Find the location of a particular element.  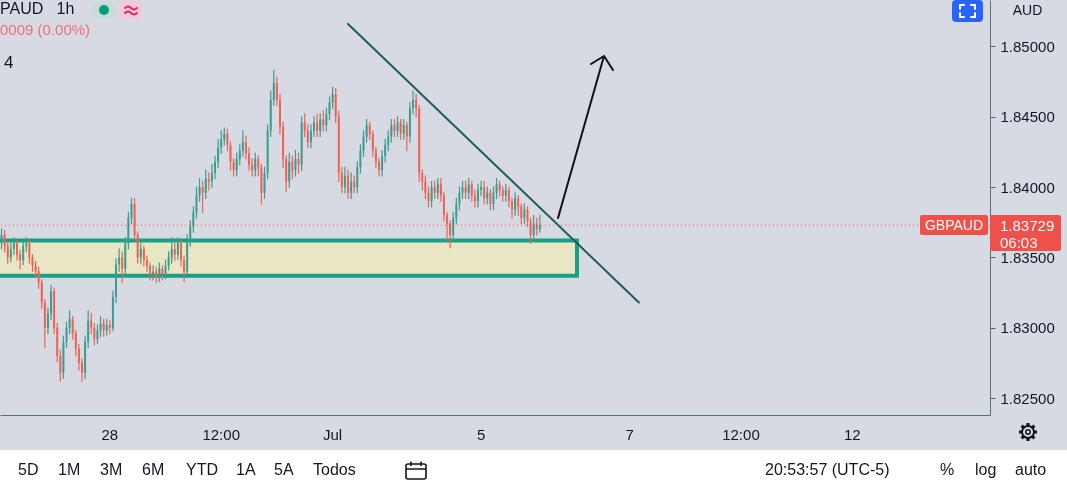

text: 5A is located at coordinates (284, 469).